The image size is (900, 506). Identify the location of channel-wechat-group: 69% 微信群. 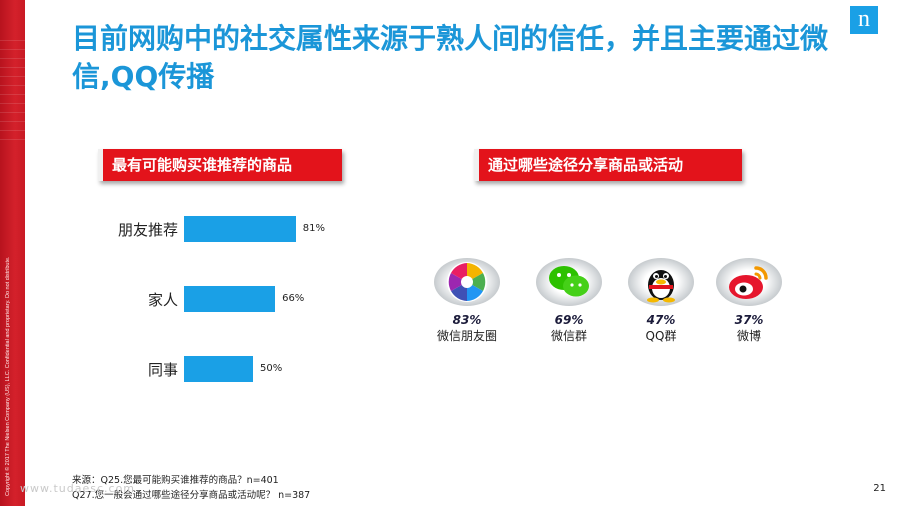
(569, 301).